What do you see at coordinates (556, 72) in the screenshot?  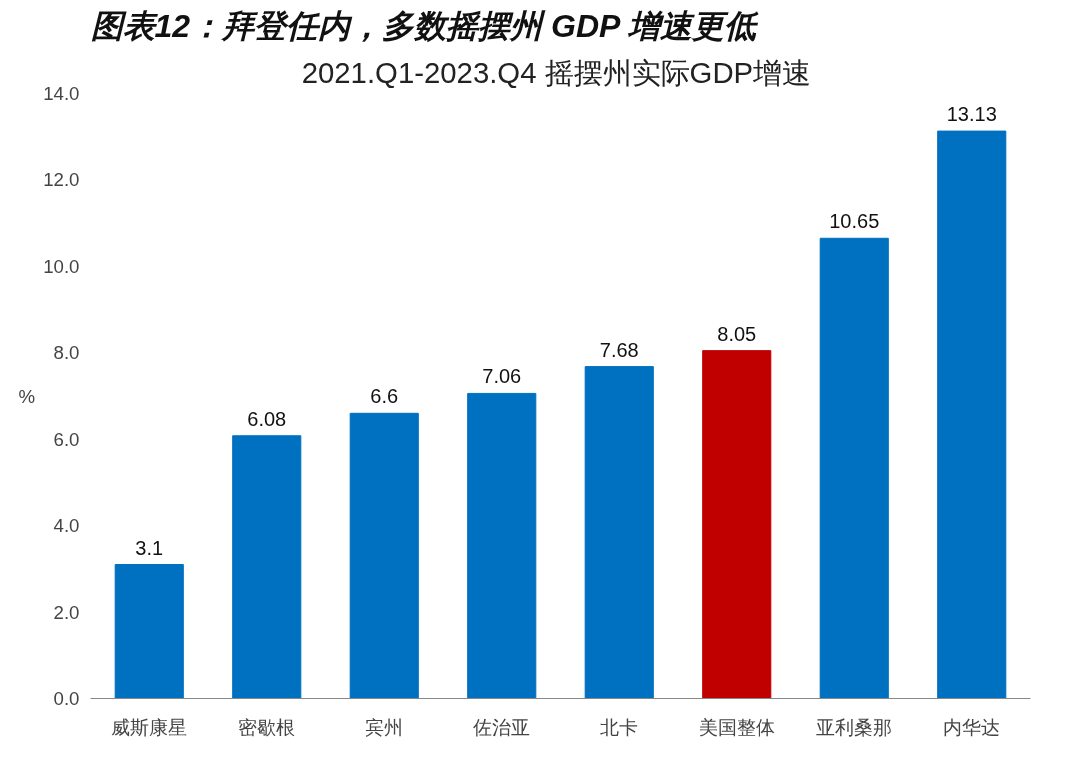 I see `chart-subtitle: 2021.Q1-2023.Q4 摇摆州实际GDP增速` at bounding box center [556, 72].